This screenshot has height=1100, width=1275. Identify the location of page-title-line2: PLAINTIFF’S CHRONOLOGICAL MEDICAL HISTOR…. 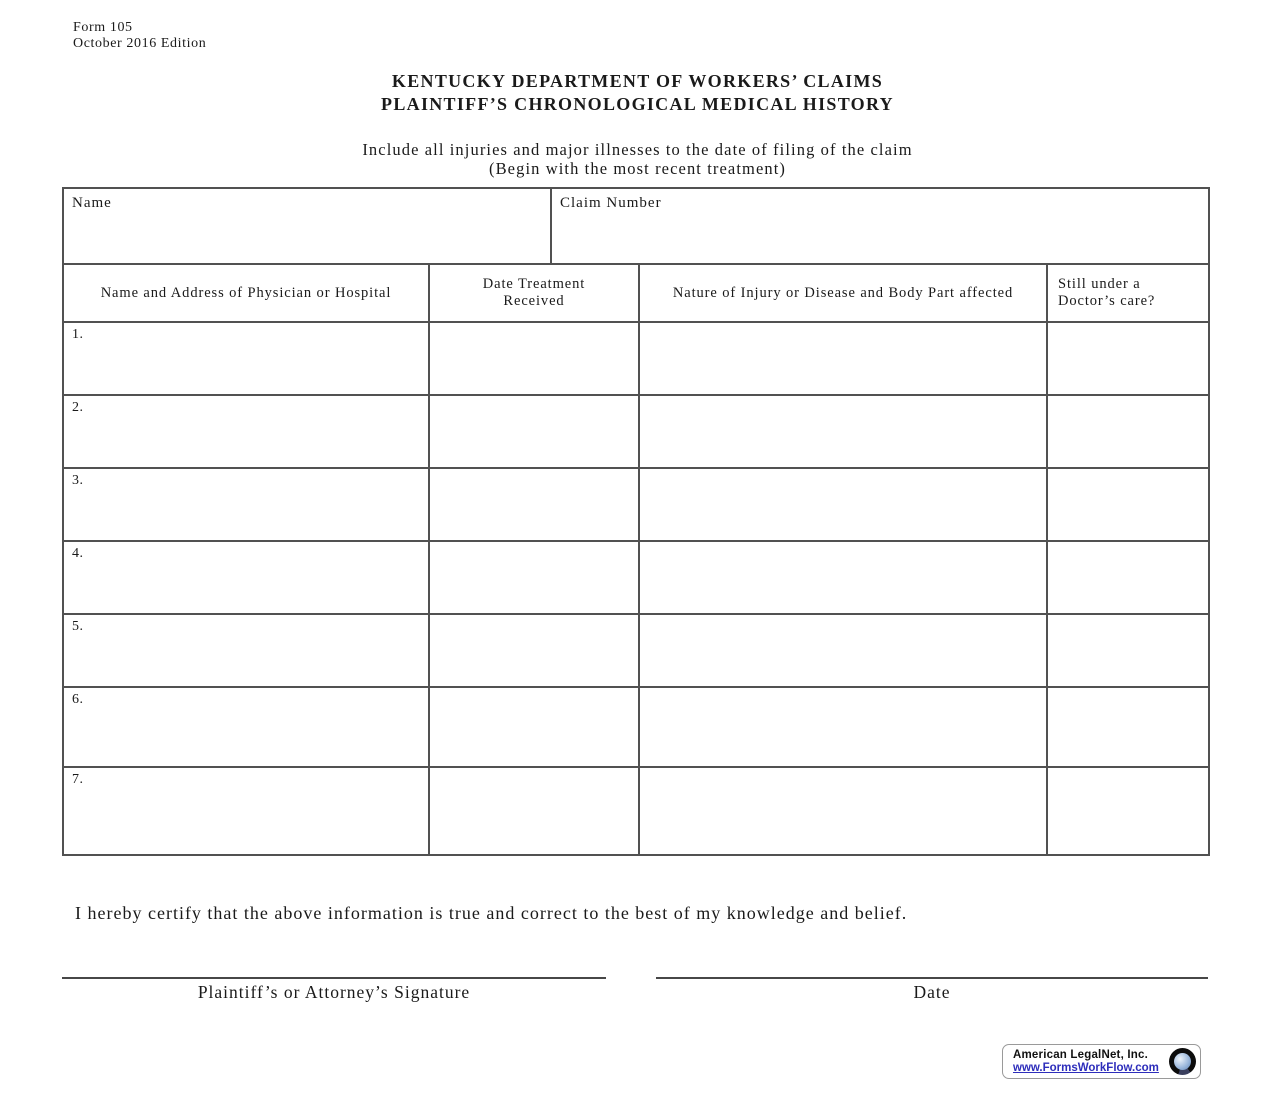
(637, 104).